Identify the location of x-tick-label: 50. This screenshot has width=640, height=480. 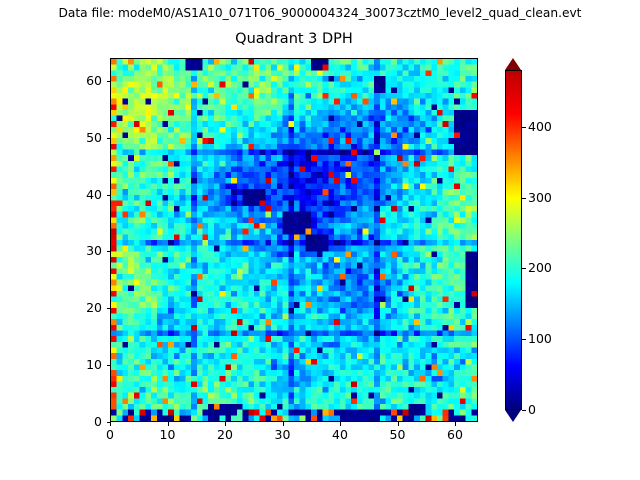
(397, 434).